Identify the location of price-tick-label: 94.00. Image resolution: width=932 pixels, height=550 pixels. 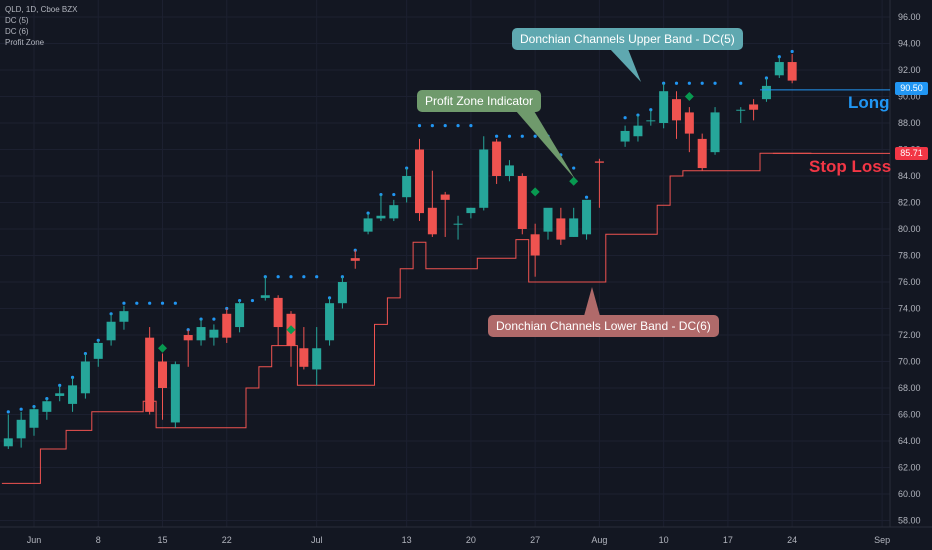
(909, 44).